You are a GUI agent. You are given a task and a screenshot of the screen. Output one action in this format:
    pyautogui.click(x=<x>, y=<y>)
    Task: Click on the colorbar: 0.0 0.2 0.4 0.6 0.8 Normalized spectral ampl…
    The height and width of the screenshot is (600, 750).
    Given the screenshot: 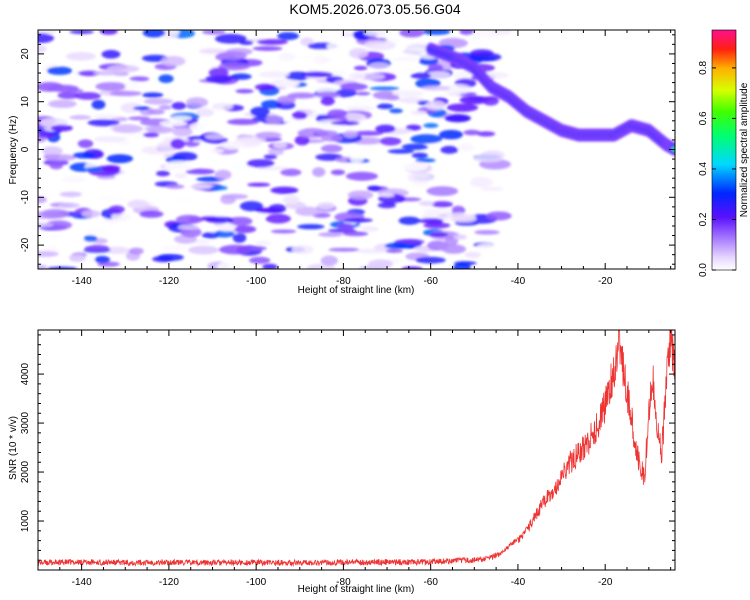 What is the action you would take?
    pyautogui.click(x=724, y=153)
    